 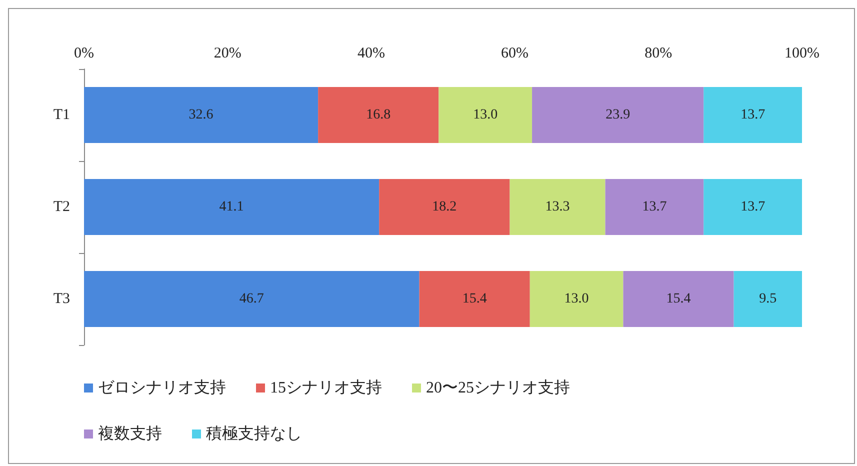 I want to click on x-tick-label: 80%, so click(x=658, y=54).